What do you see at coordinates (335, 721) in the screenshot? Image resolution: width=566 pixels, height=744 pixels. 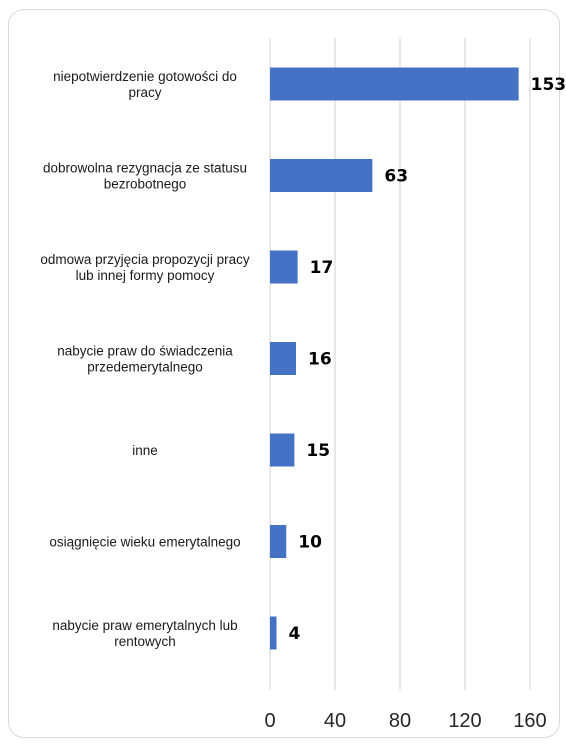 I see `x-tick-label: 40` at bounding box center [335, 721].